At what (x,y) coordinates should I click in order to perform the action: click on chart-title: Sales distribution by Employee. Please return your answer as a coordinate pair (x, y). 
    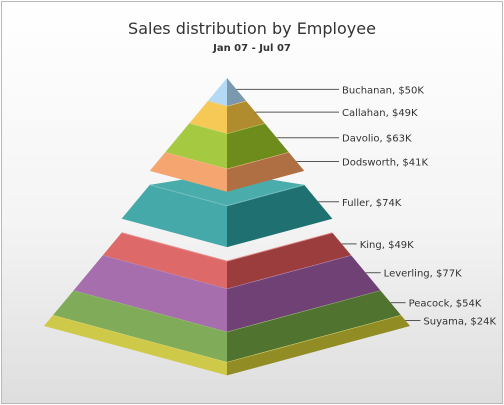
    Looking at the image, I should click on (252, 28).